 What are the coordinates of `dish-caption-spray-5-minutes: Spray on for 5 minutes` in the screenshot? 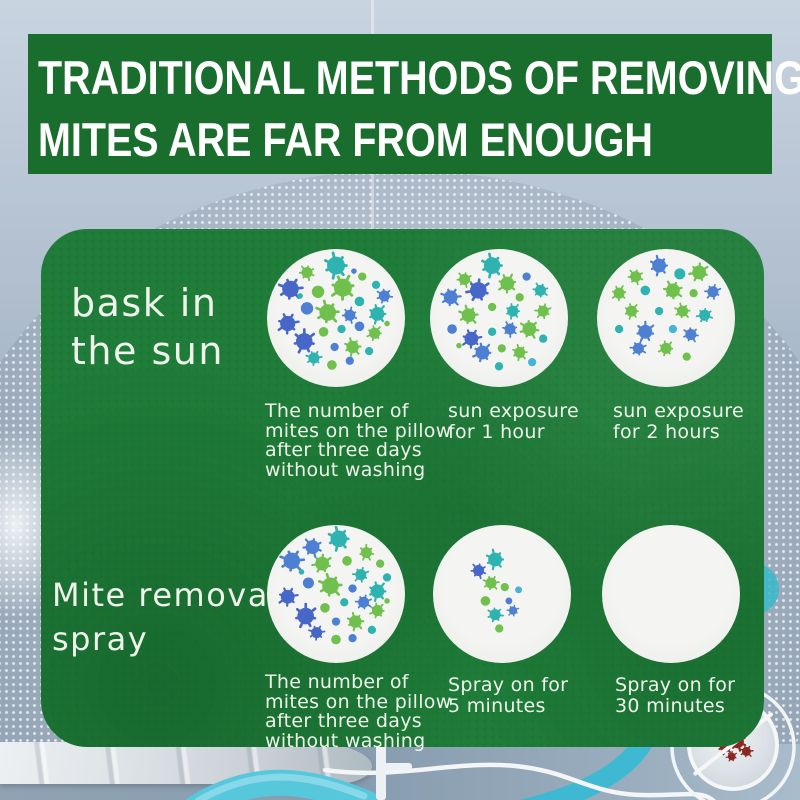 It's located at (508, 695).